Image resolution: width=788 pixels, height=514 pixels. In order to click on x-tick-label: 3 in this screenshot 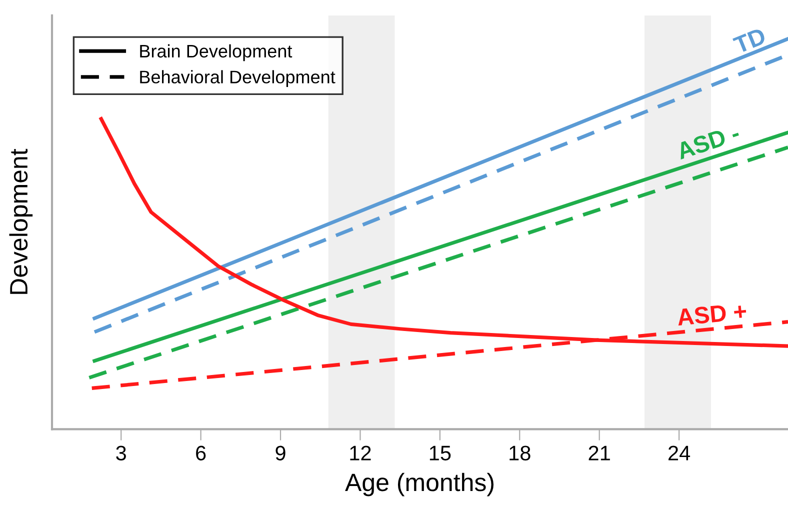, I will do `click(121, 453)`.